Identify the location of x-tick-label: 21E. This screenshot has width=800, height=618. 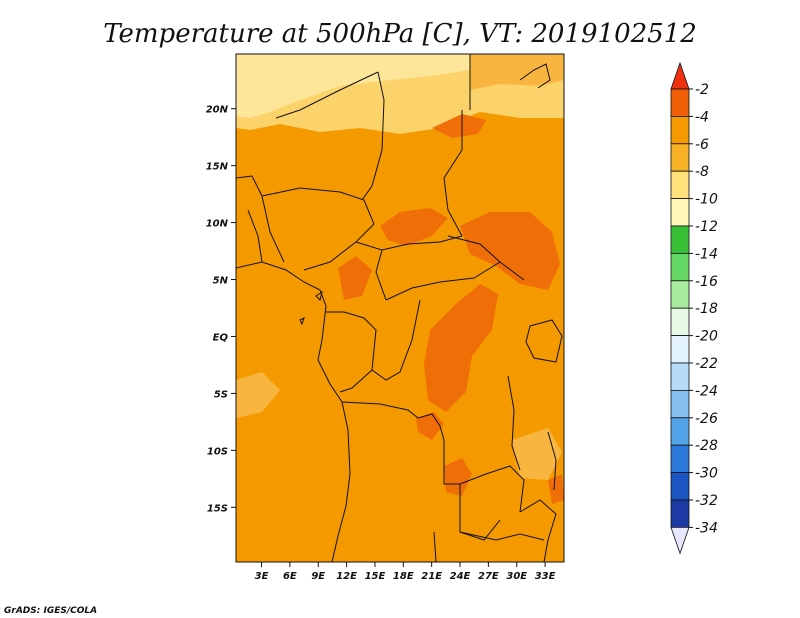
(431, 576).